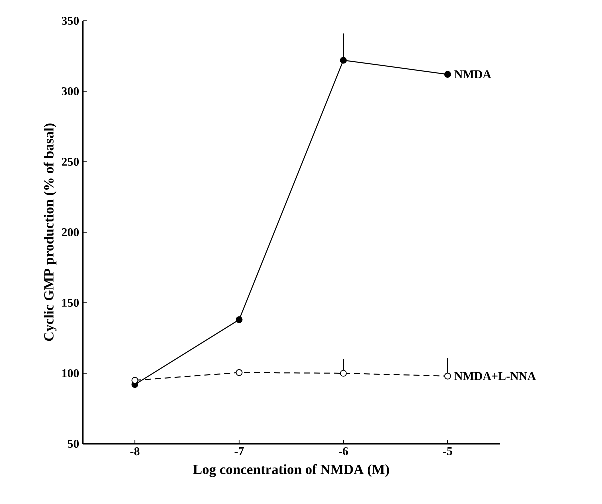  Describe the element at coordinates (343, 452) in the screenshot. I see `x-tick-label: -6` at that location.